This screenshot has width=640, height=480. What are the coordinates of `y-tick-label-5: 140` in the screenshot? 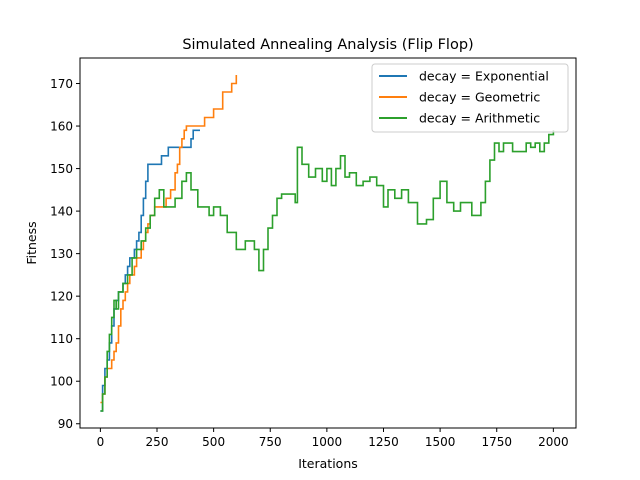 It's located at (61, 212).